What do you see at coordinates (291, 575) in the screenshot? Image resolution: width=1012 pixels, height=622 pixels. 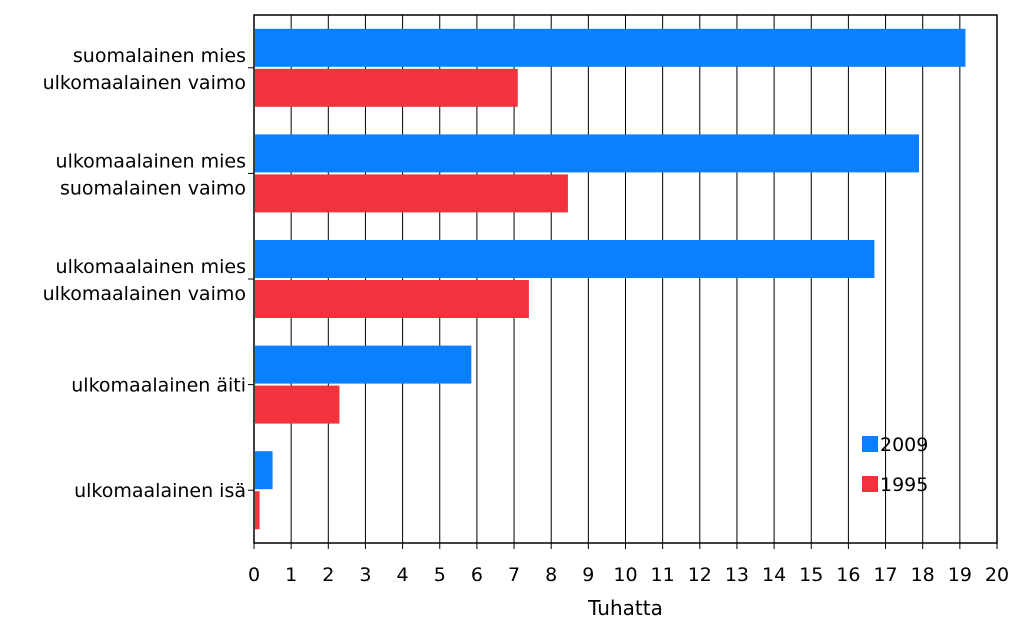 I see `x-tick-label: 1` at bounding box center [291, 575].